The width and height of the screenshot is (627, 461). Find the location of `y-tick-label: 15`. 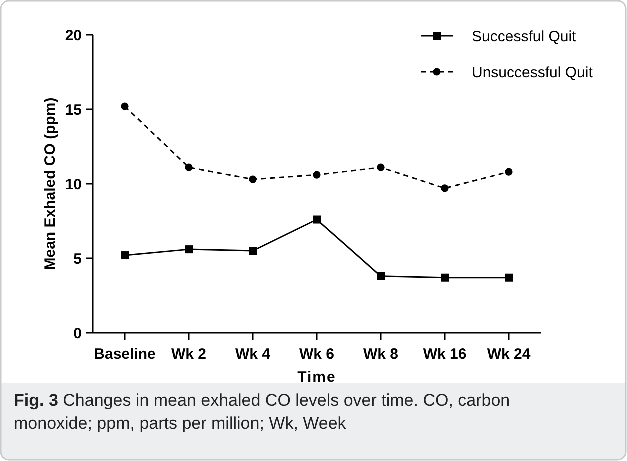

y-tick-label: 15 is located at coordinates (73, 110).